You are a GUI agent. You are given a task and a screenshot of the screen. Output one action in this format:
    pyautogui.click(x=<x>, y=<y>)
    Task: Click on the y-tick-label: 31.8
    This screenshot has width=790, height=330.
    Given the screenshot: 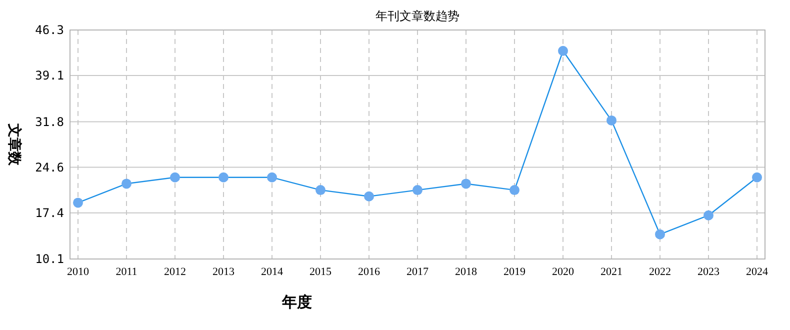 What is the action you would take?
    pyautogui.click(x=49, y=121)
    